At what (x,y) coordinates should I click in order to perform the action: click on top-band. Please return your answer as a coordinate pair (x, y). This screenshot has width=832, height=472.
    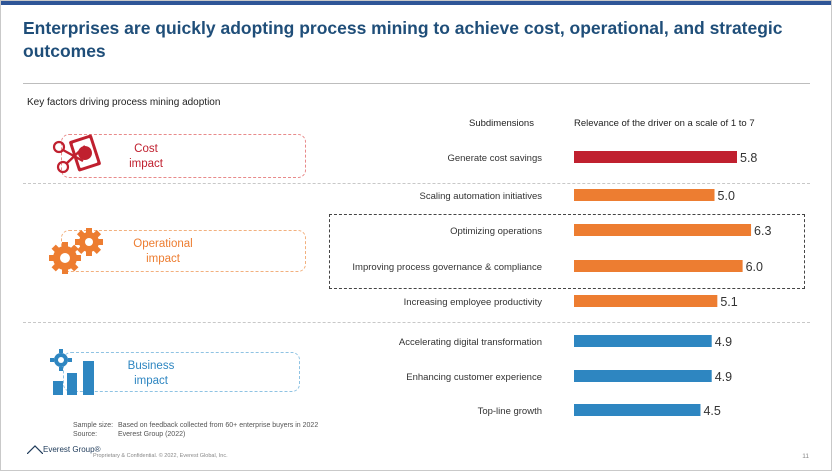
    Looking at the image, I should click on (416, 3).